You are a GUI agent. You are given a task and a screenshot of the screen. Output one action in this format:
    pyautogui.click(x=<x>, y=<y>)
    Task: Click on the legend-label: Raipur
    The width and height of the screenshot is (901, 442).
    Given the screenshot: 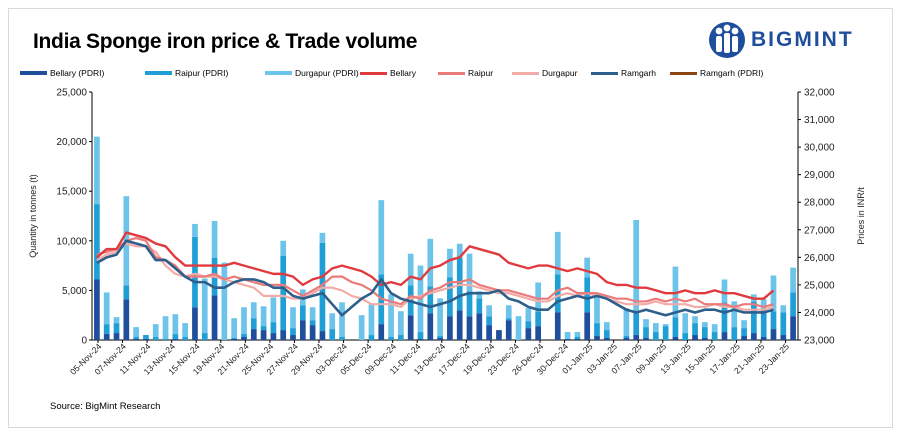 What is the action you would take?
    pyautogui.click(x=481, y=73)
    